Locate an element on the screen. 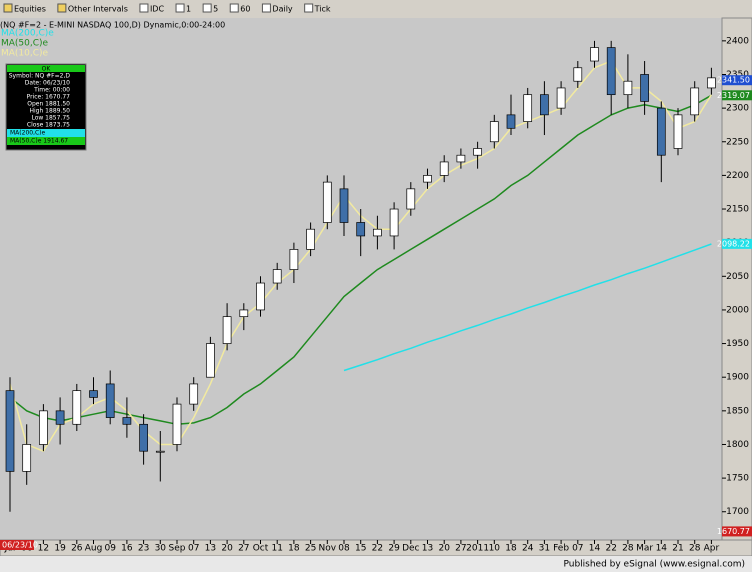 The image size is (752, 572). data-window-header: OK is located at coordinates (47, 69).